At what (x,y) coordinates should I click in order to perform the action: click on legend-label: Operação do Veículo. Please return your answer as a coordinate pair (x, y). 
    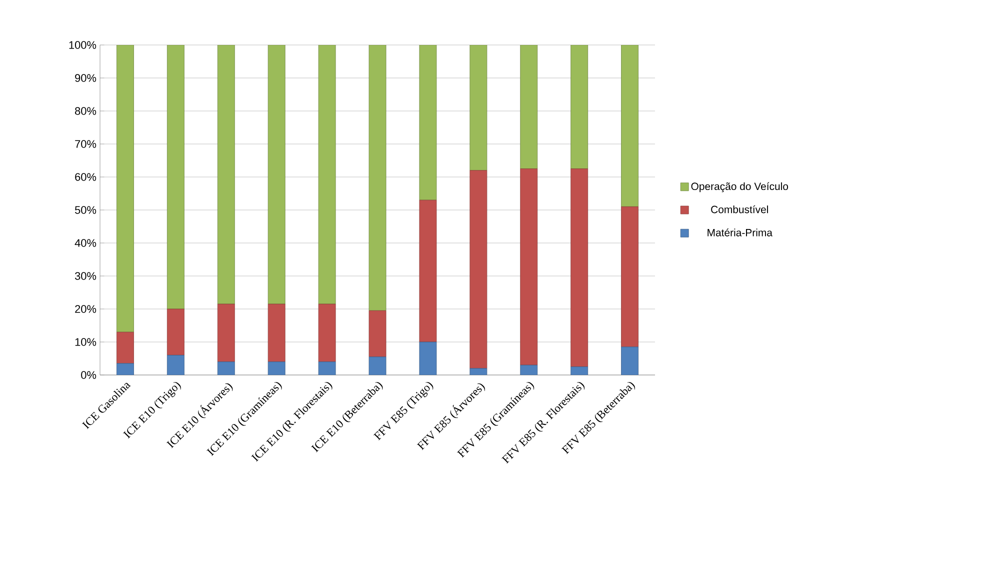
    Looking at the image, I should click on (739, 187).